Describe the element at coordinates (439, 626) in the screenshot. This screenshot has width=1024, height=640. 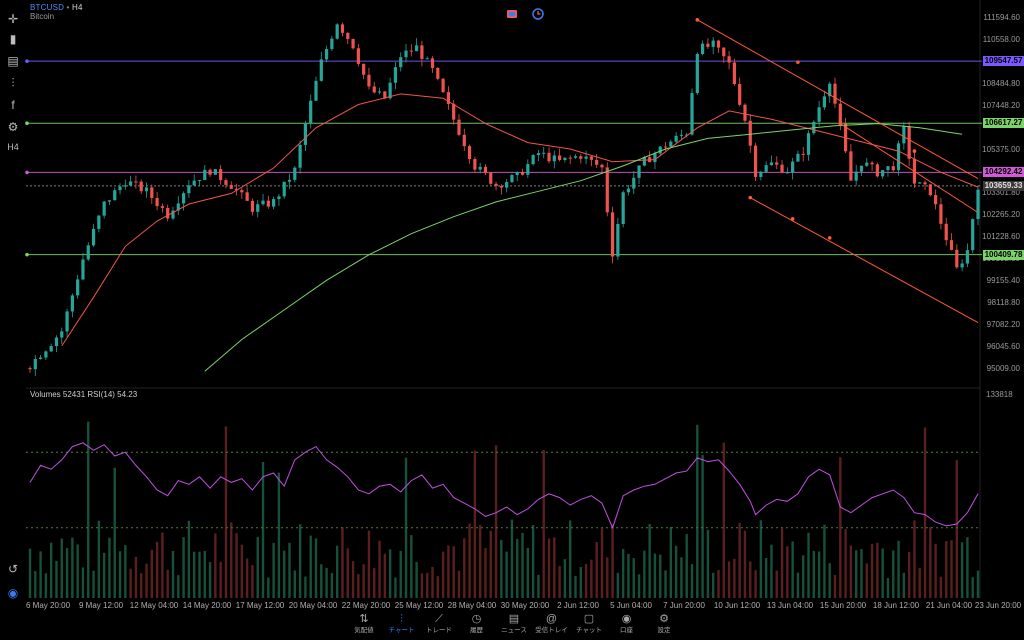
I see `nav-item-trade: ⟋ トレード` at that location.